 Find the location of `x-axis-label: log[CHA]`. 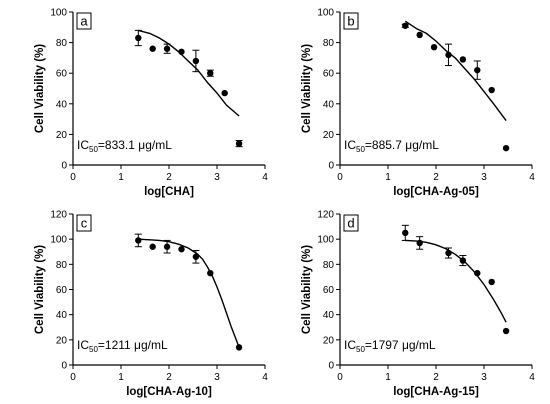

x-axis-label: log[CHA] is located at coordinates (169, 192).